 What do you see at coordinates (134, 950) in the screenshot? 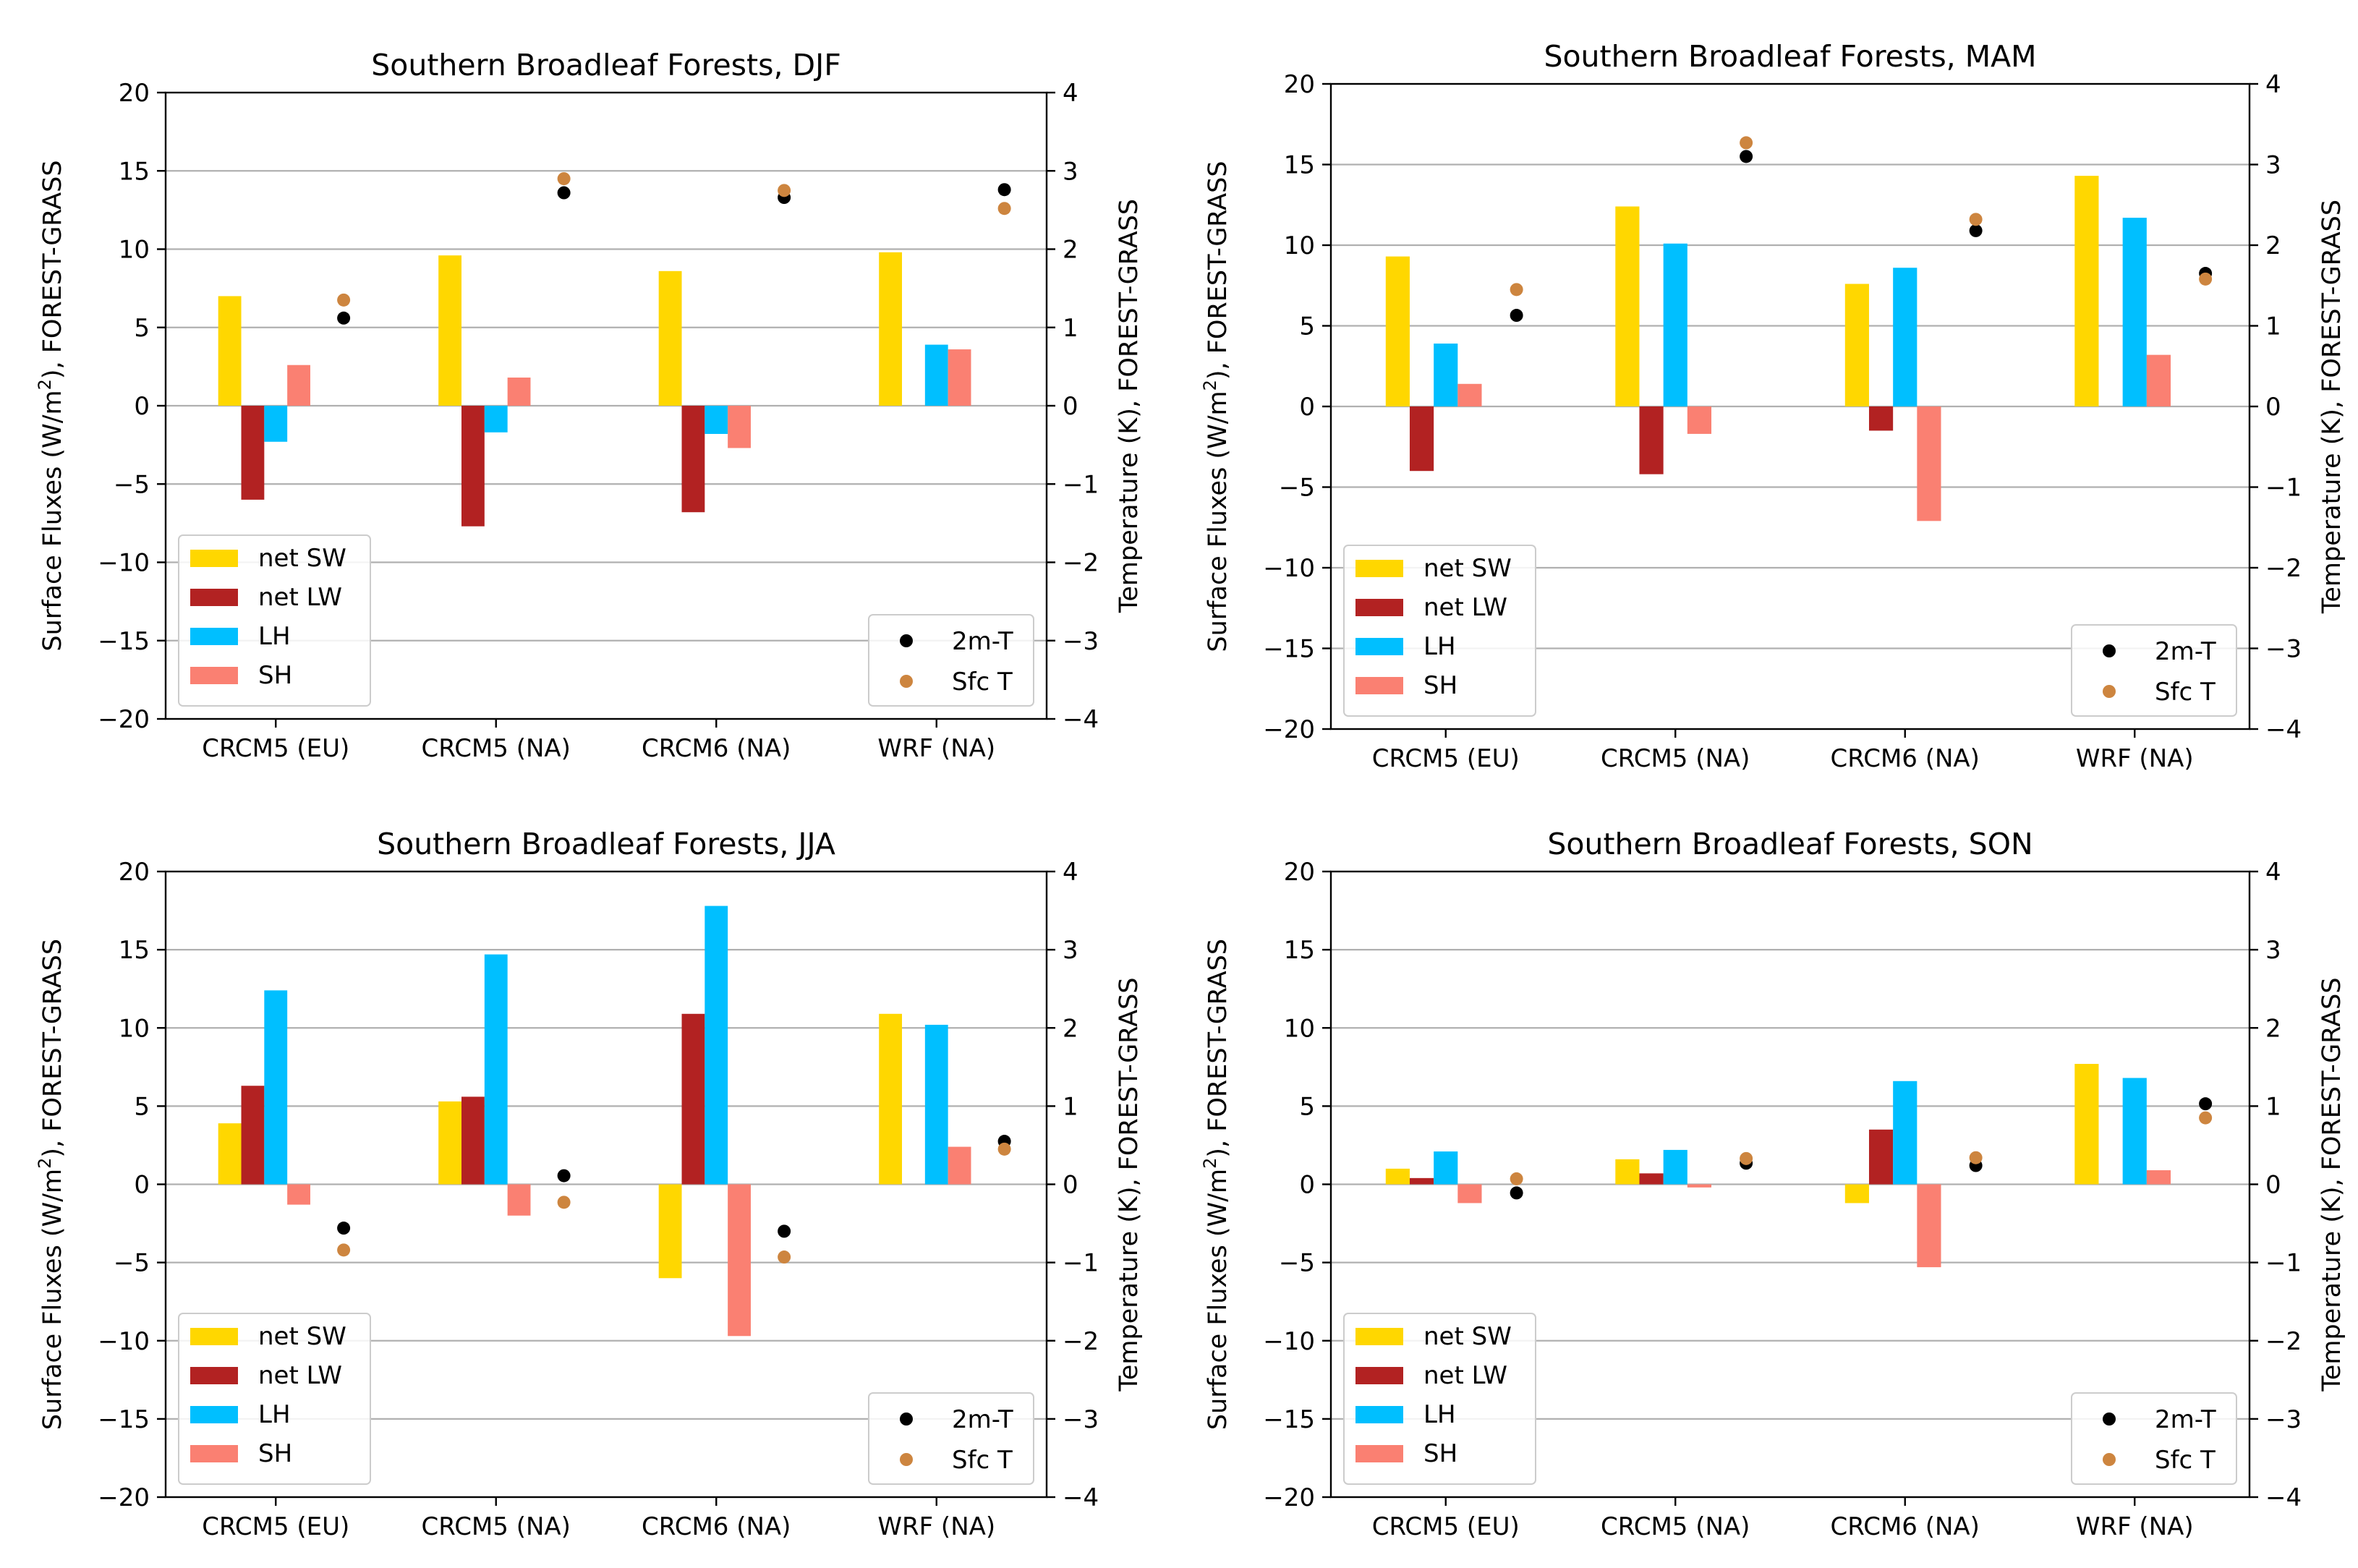
I see `y-tick-label: 15` at bounding box center [134, 950].